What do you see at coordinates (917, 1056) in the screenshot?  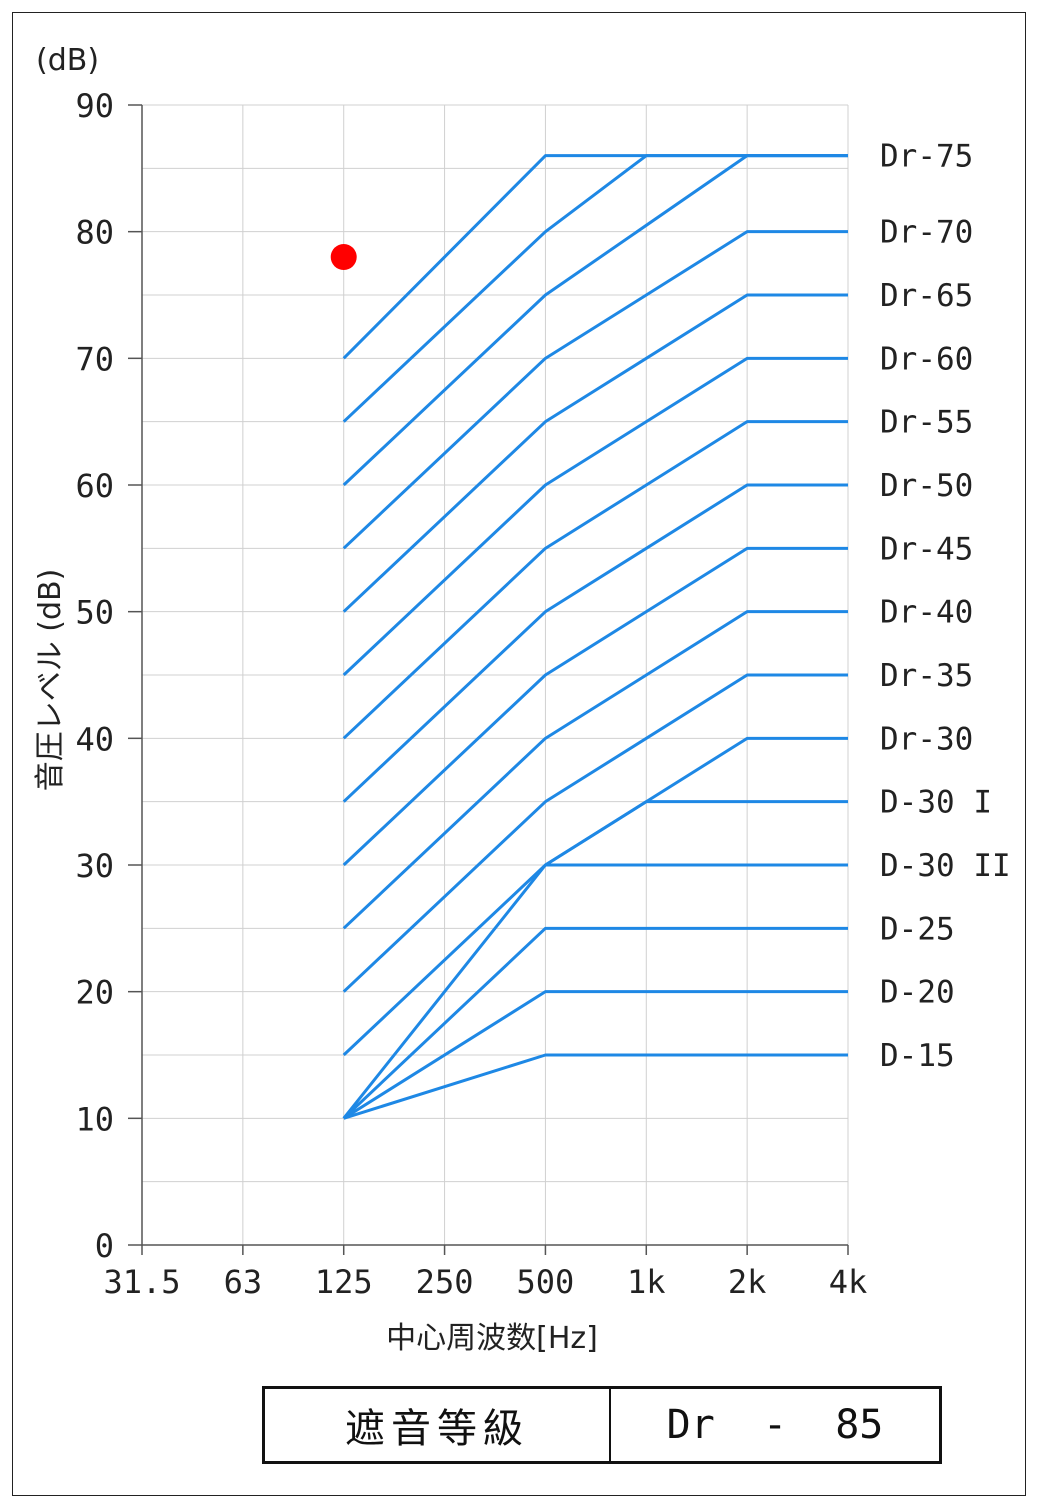 I see `curve-label: D-15` at bounding box center [917, 1056].